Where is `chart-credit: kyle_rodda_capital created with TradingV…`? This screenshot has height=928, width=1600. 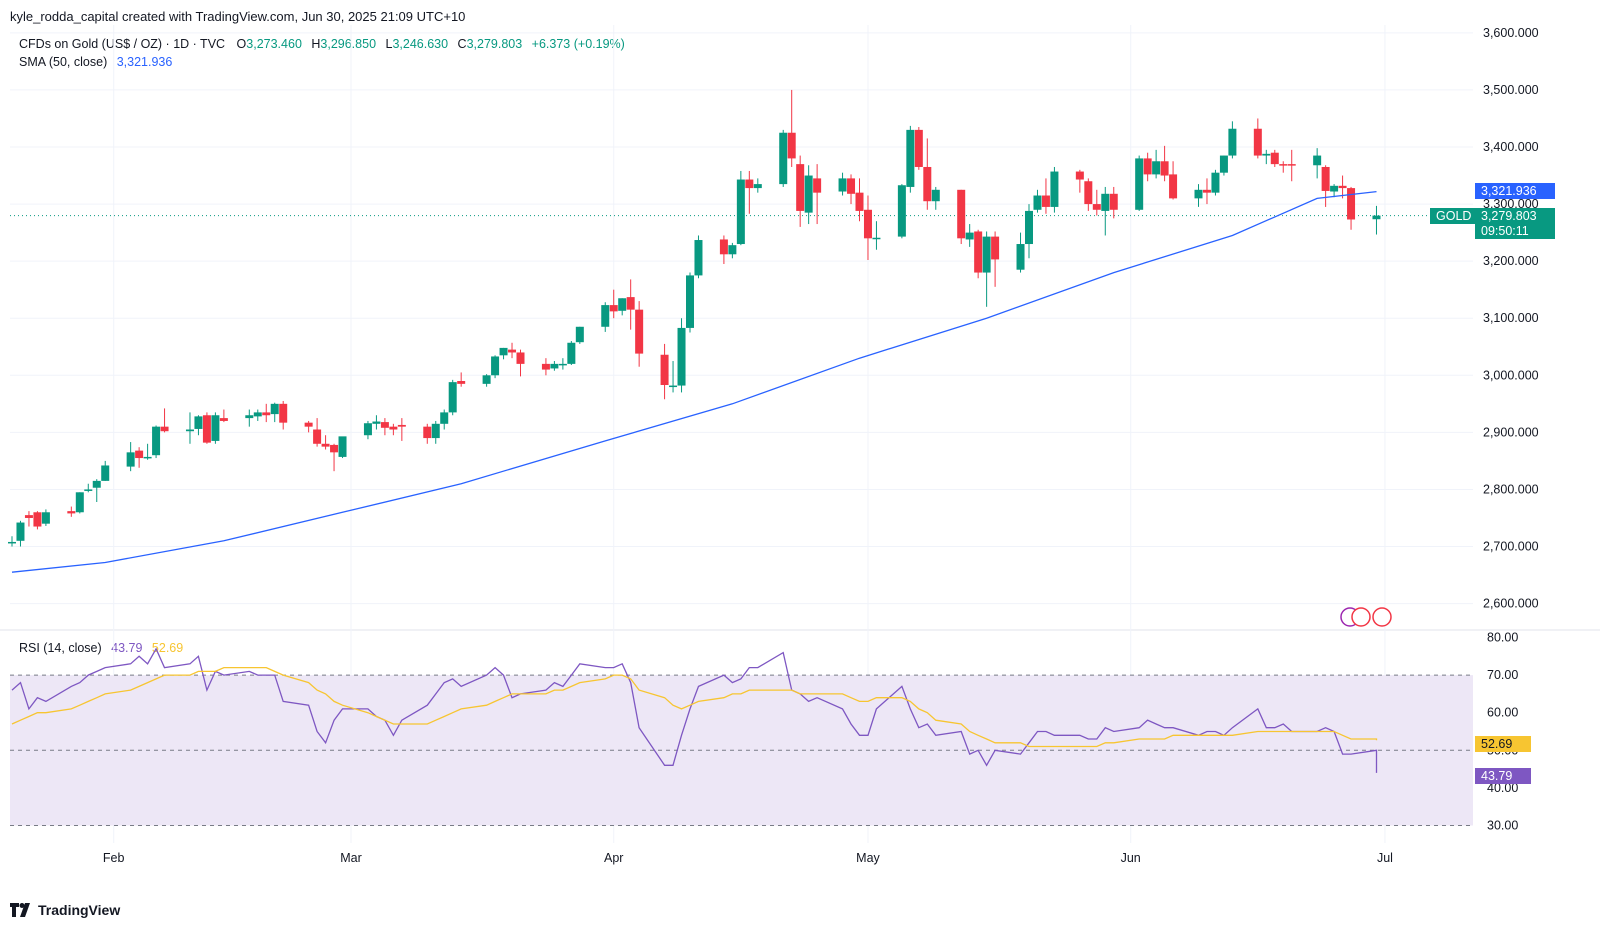 chart-credit: kyle_rodda_capital created with TradingV… is located at coordinates (238, 16).